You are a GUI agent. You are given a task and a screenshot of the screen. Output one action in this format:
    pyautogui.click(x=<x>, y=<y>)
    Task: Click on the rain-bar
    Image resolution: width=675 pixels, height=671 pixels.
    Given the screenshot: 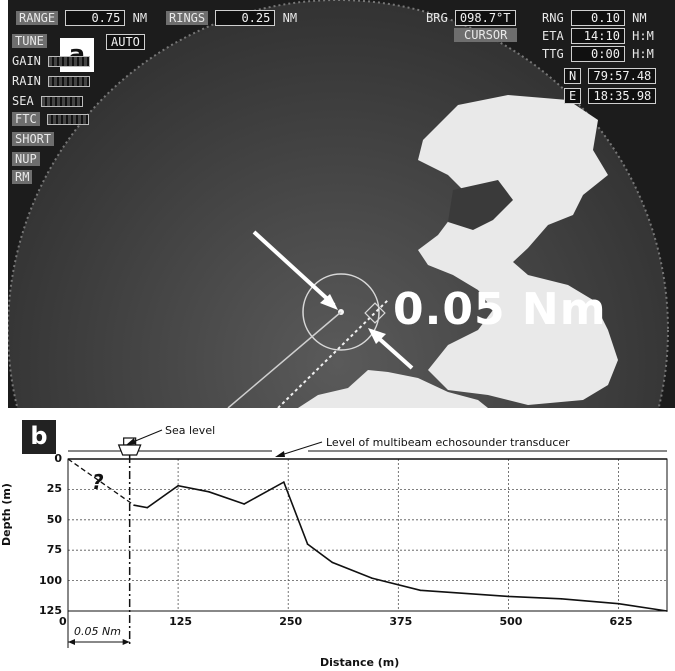 What is the action you would take?
    pyautogui.click(x=69, y=81)
    